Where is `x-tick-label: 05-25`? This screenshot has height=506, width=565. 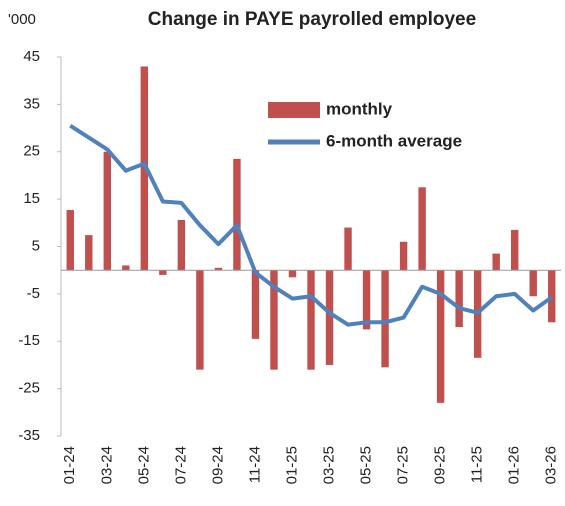
x-tick-label: 05-25 is located at coordinates (366, 465).